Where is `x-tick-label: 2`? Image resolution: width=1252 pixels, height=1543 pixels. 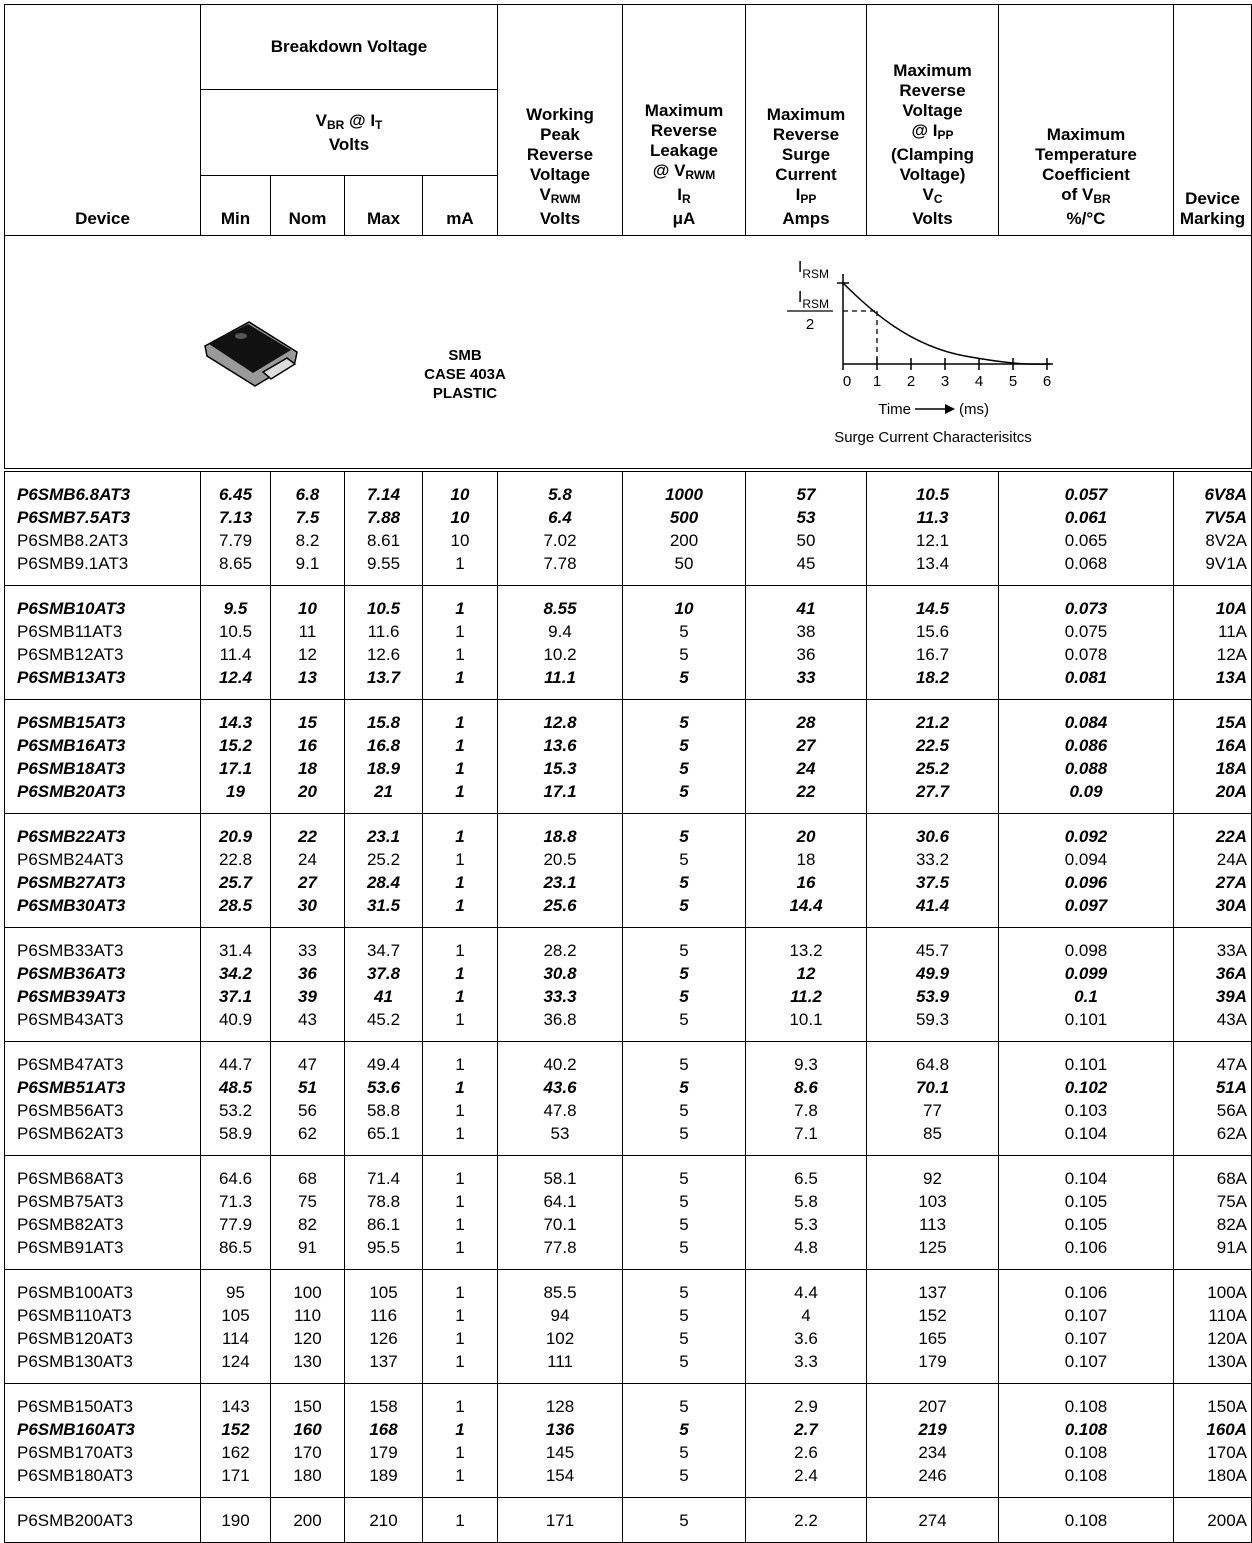 x-tick-label: 2 is located at coordinates (911, 381).